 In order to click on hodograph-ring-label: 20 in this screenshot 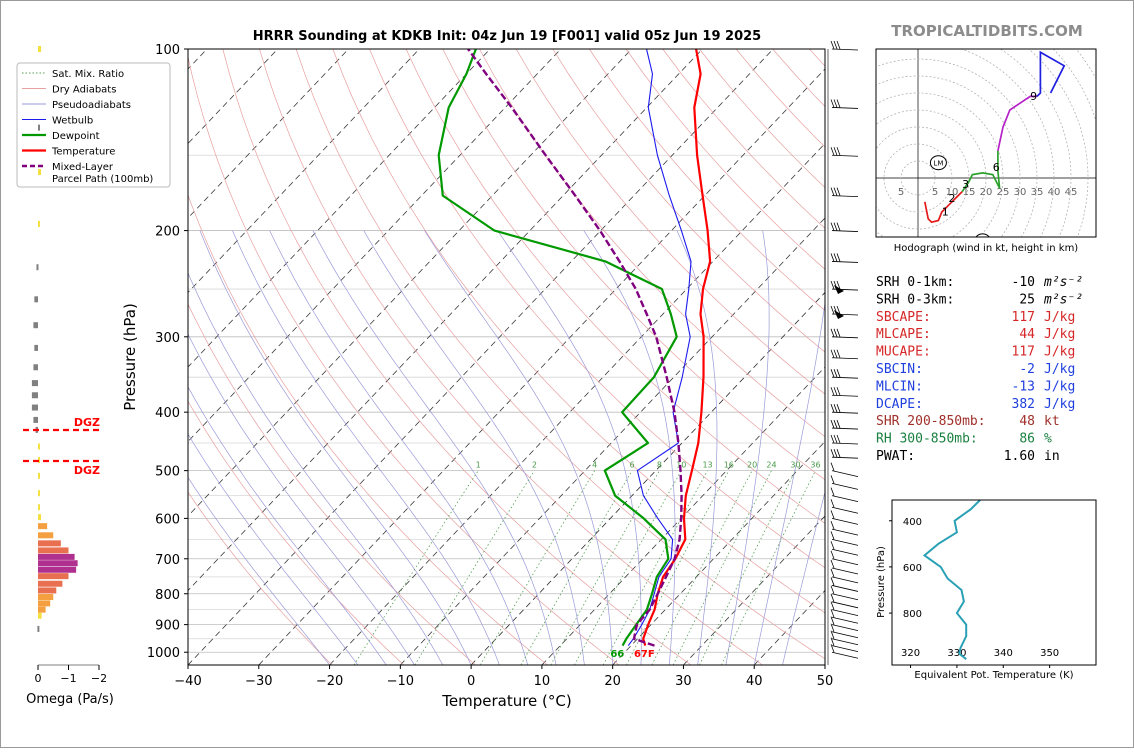, I will do `click(986, 192)`.